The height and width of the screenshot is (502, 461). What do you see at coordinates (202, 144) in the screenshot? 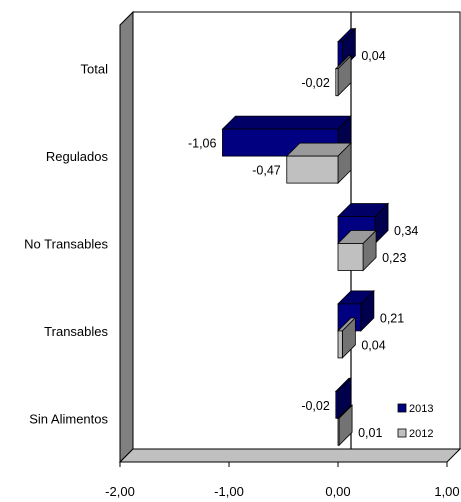
I see `data-label-regulados-2013: -1,06` at bounding box center [202, 144].